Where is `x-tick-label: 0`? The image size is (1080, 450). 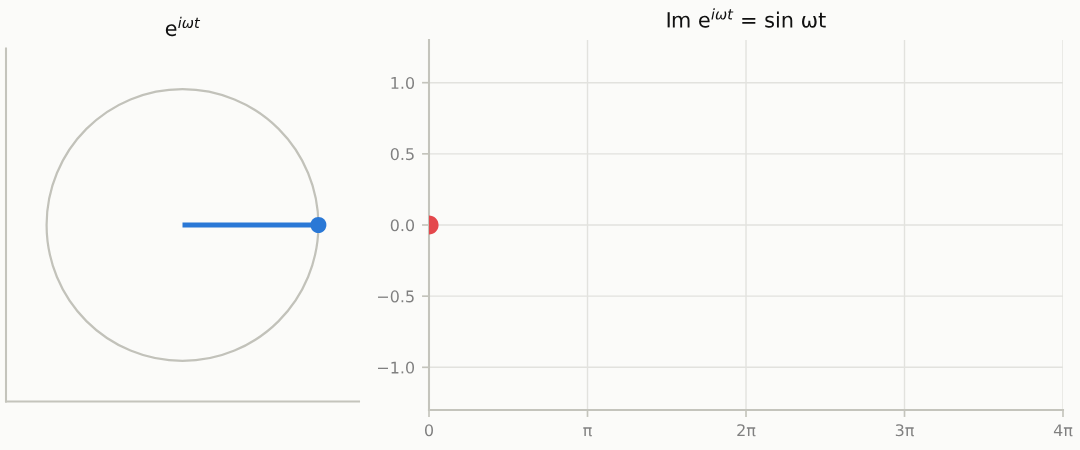
x-tick-label: 0 is located at coordinates (429, 430).